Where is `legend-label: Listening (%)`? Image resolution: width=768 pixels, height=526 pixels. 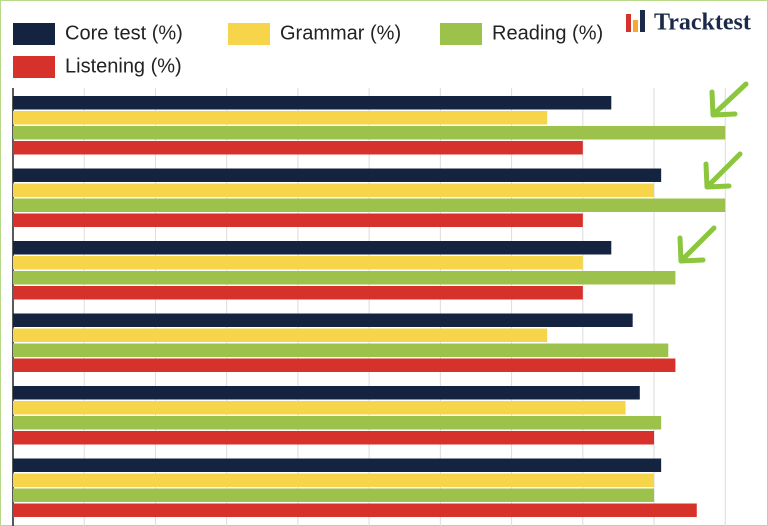
legend-label: Listening (%) is located at coordinates (123, 66).